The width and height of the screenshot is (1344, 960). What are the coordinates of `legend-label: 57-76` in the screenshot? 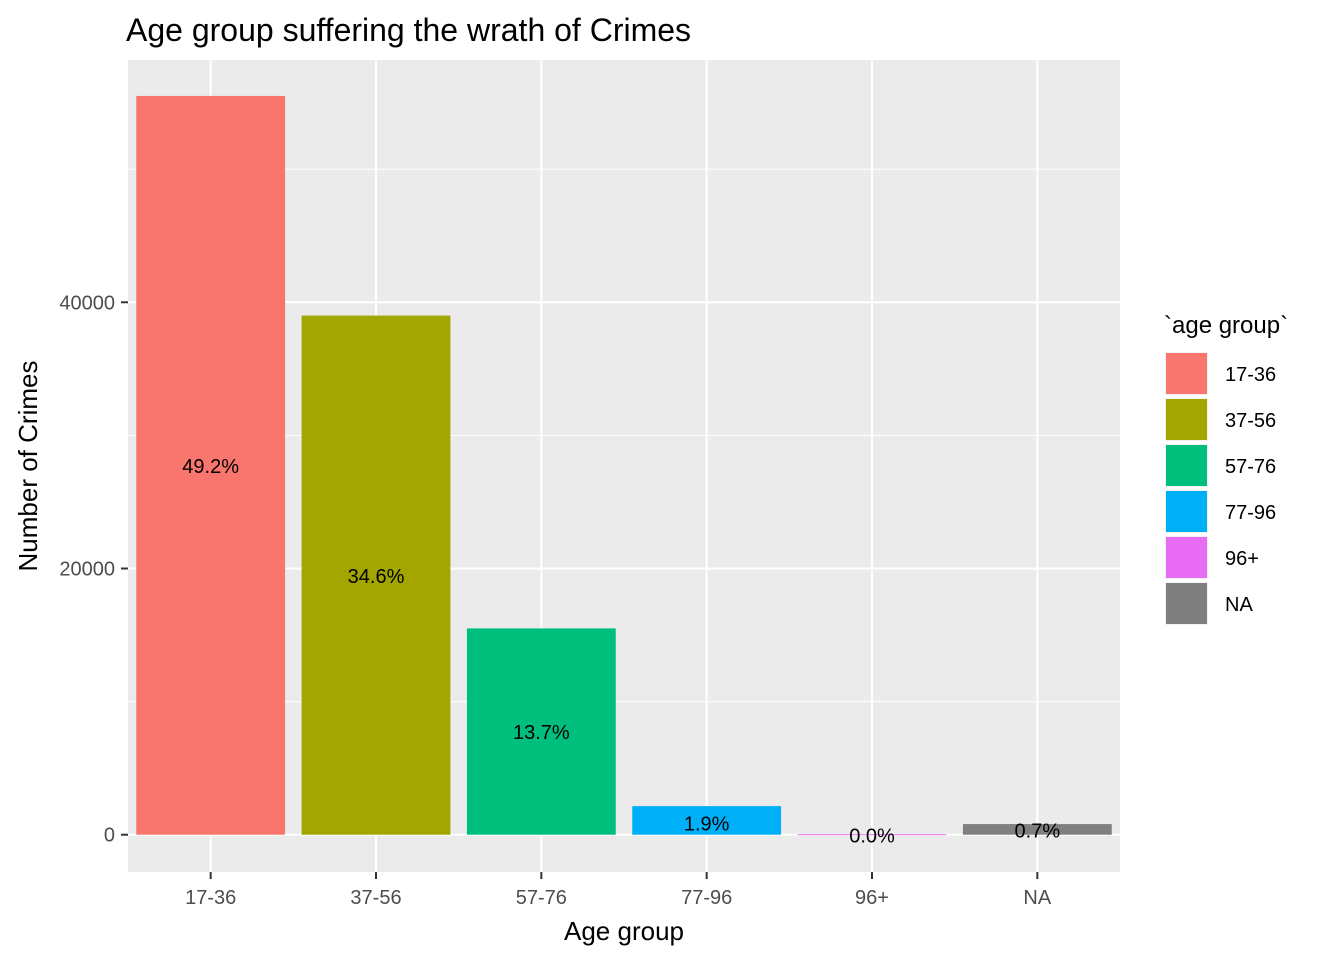 It's located at (1250, 467).